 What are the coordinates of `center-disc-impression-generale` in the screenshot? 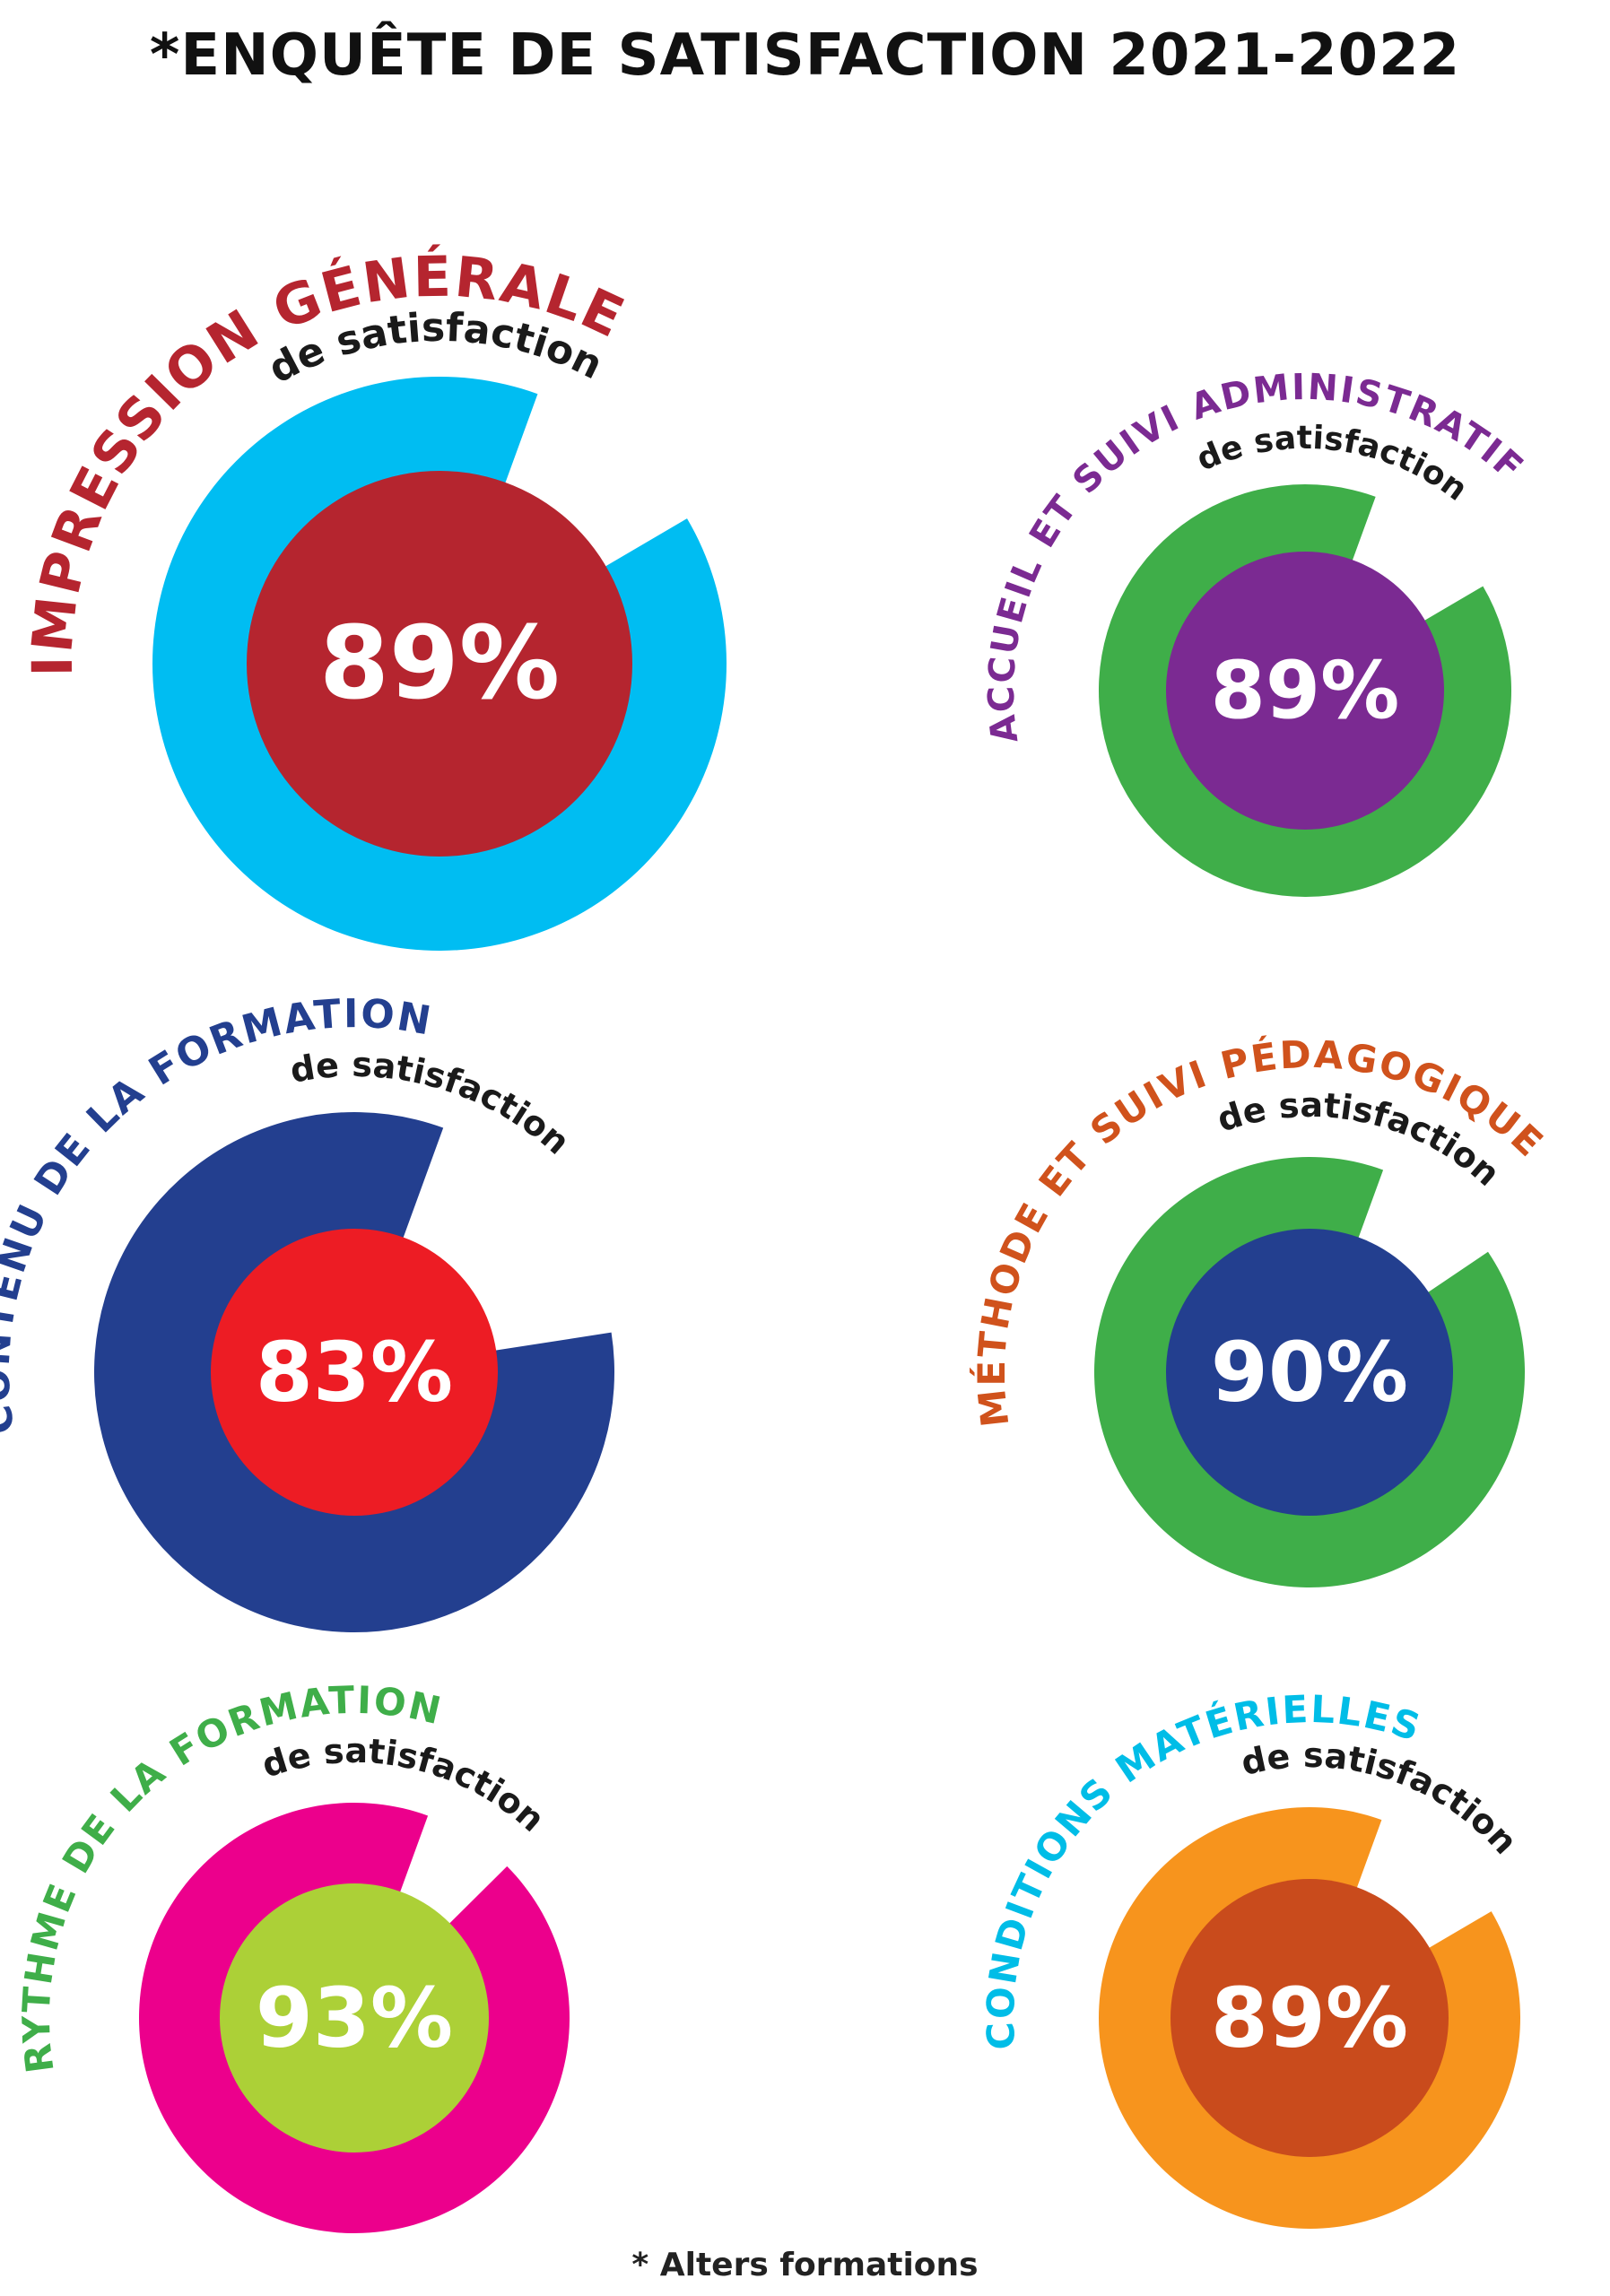 It's located at (439, 664).